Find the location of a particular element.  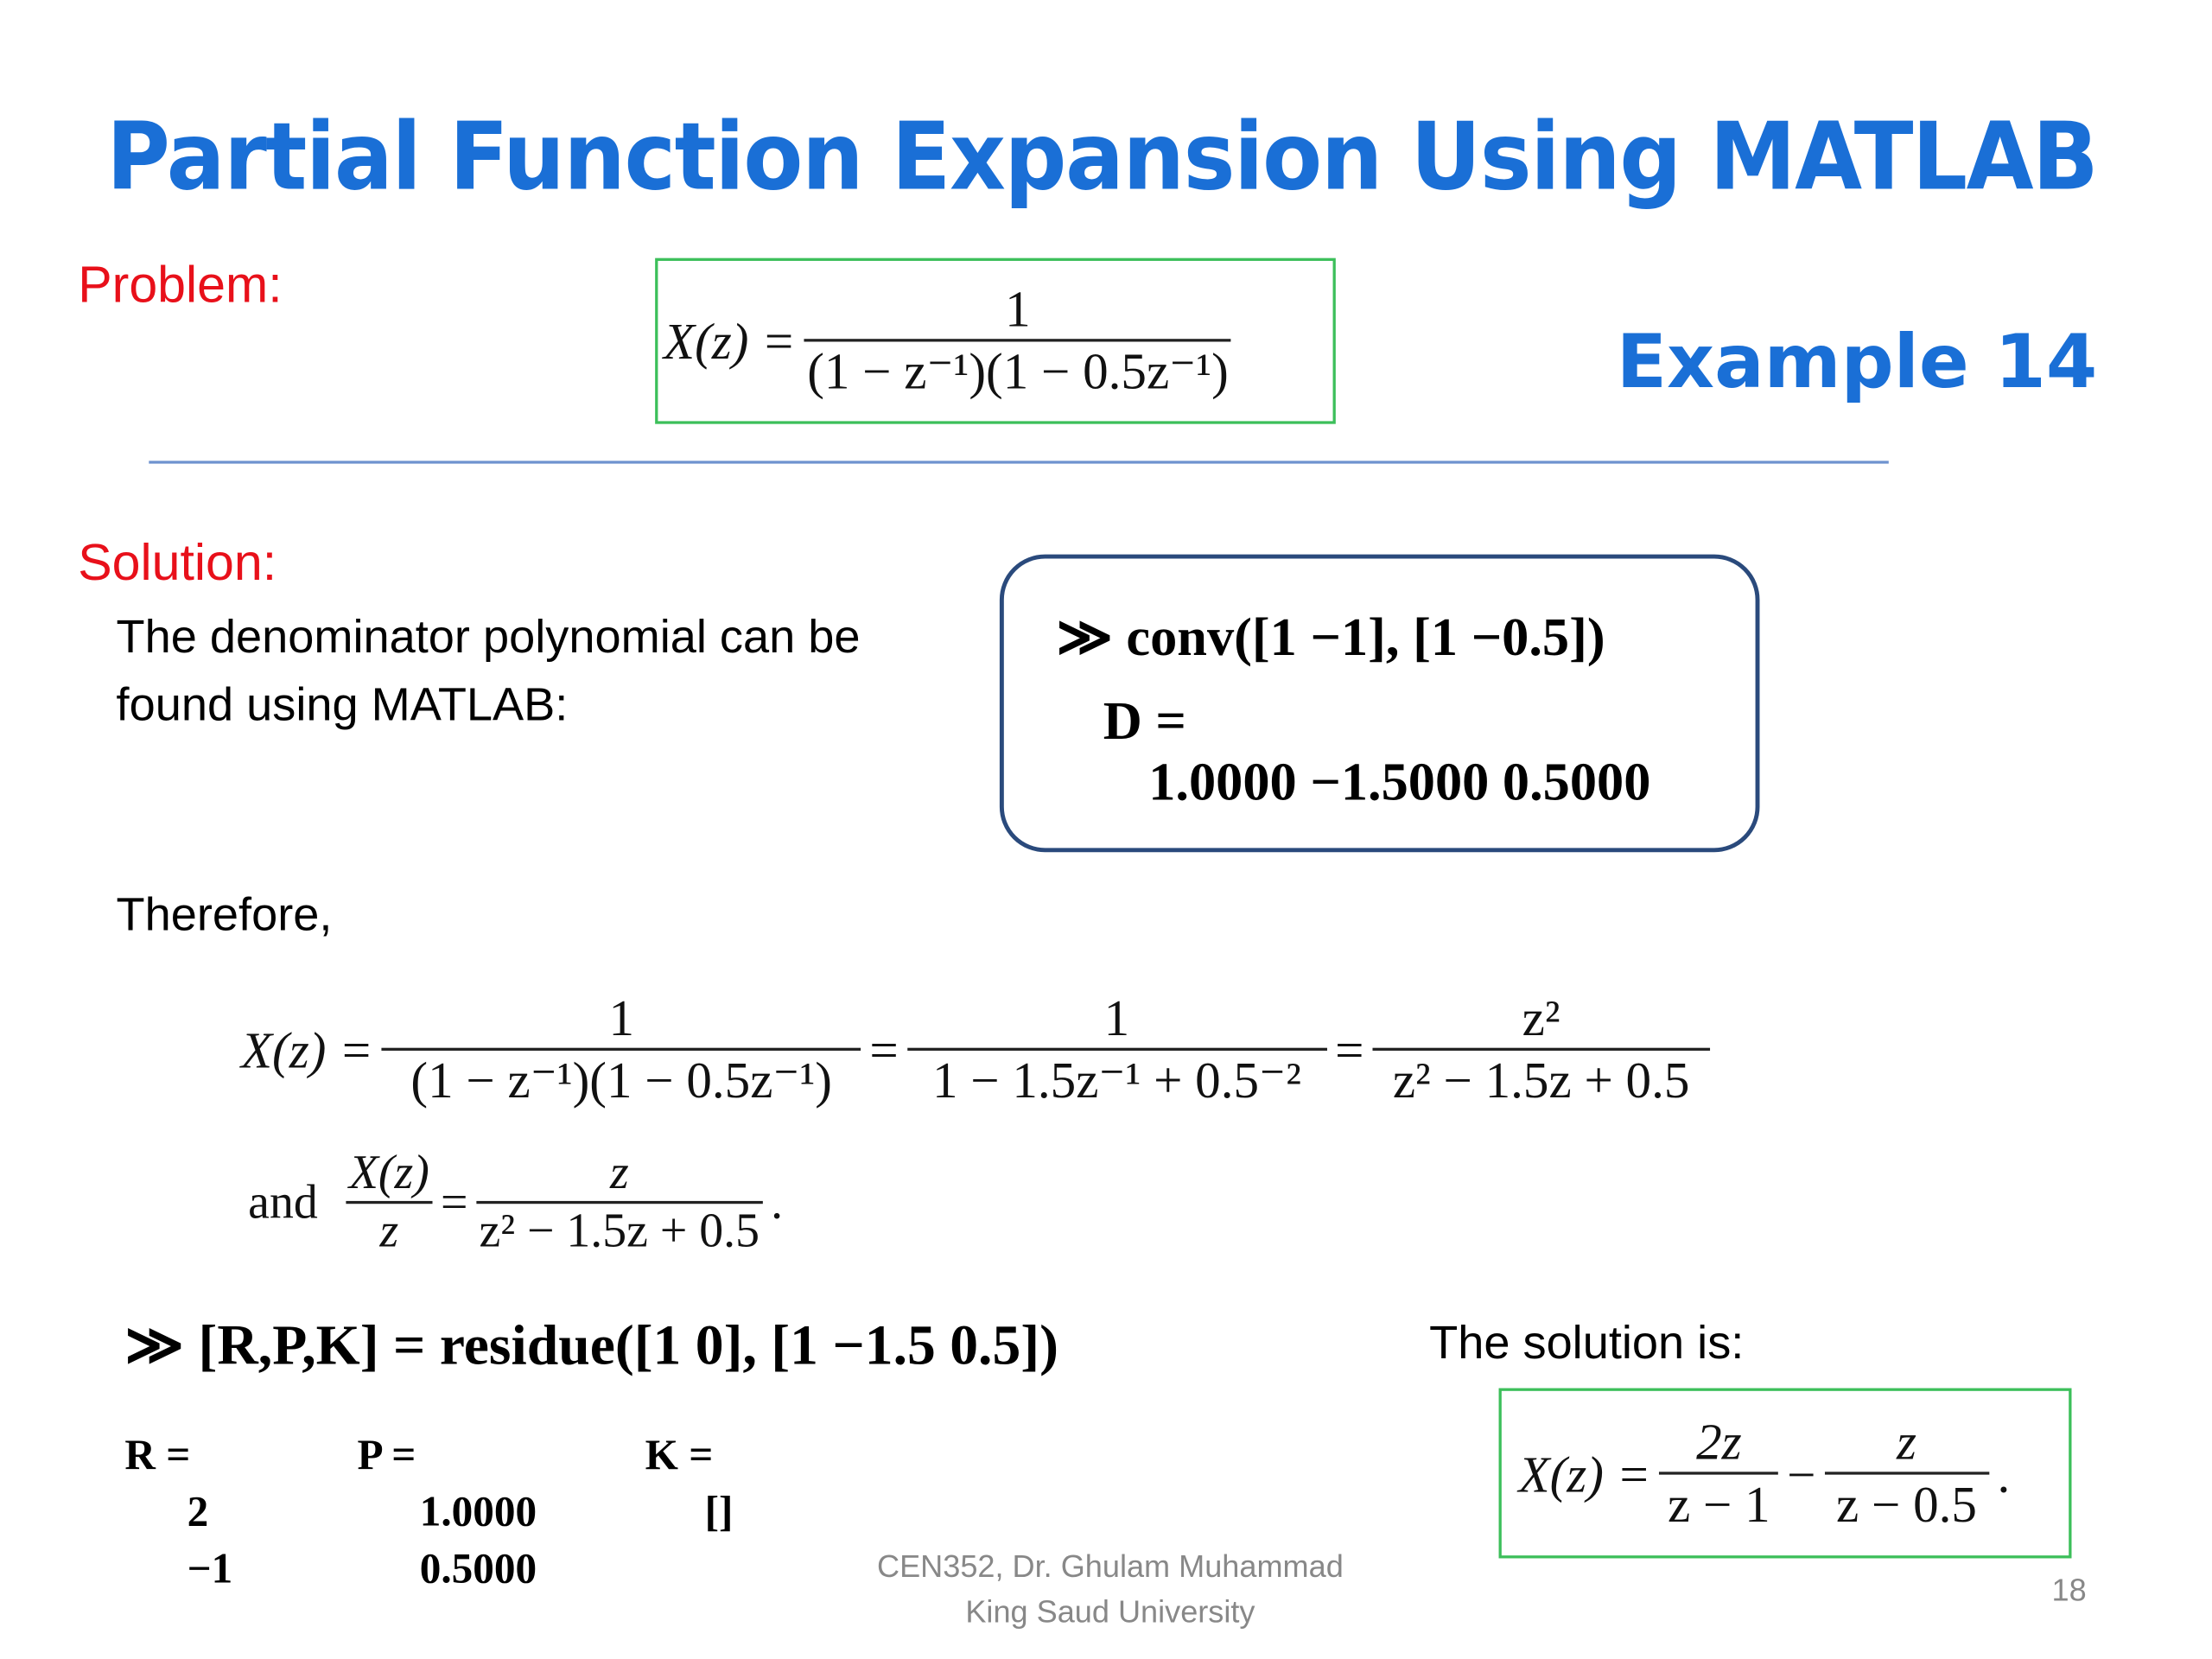

p-value-1: 1.0000 is located at coordinates (478, 1512).